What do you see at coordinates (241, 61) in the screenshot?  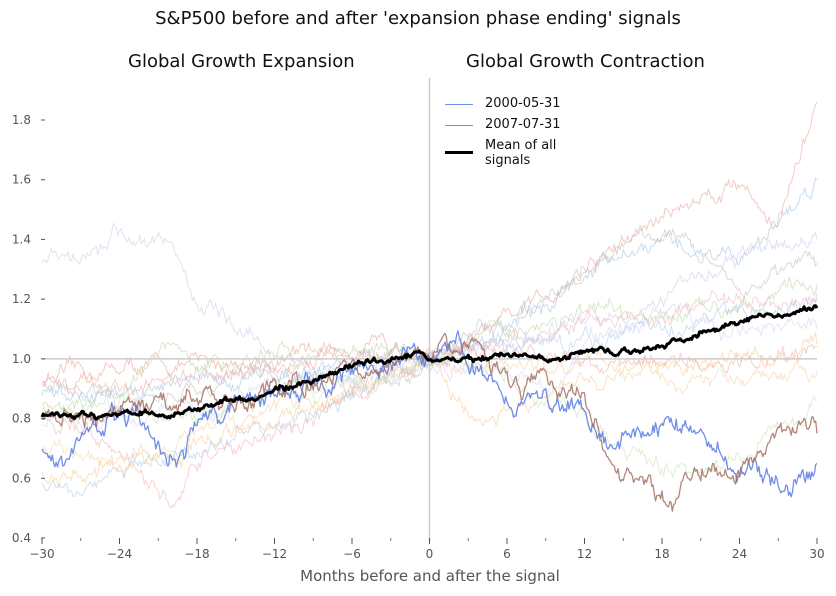 I see `subtitle-expansion: Global Growth Expansion` at bounding box center [241, 61].